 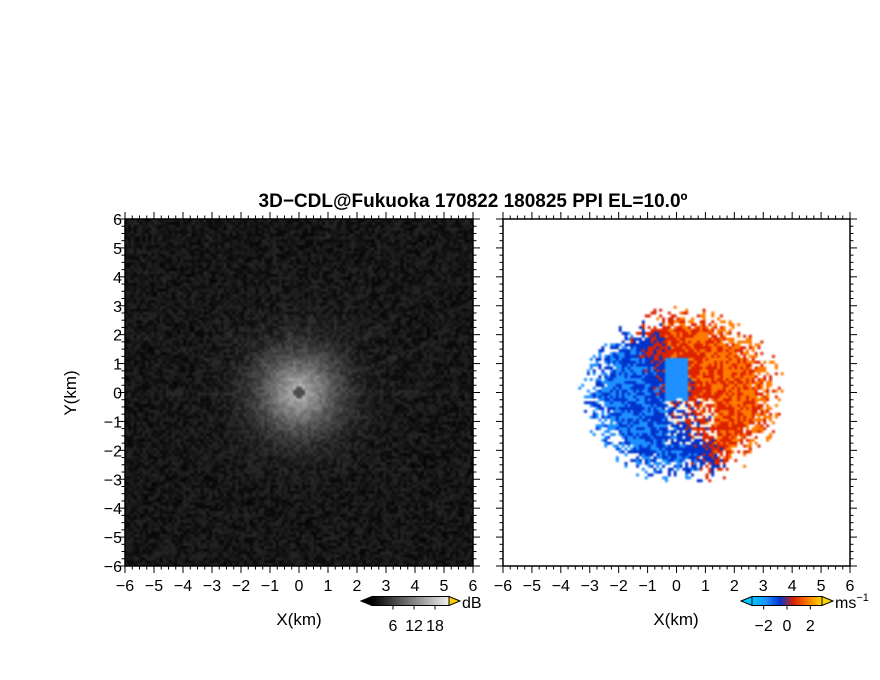 What do you see at coordinates (125, 586) in the screenshot?
I see `left-x-tick-label: −6` at bounding box center [125, 586].